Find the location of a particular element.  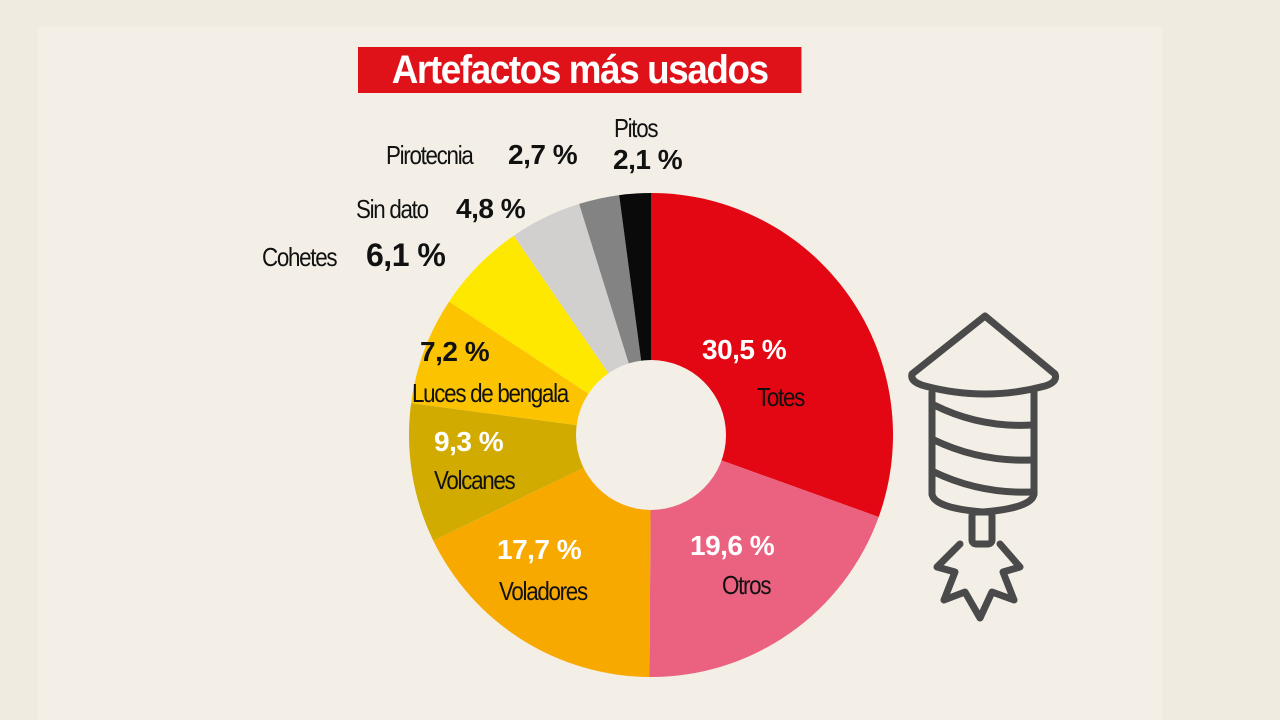

label-totes: 30,5 % is located at coordinates (744, 349).